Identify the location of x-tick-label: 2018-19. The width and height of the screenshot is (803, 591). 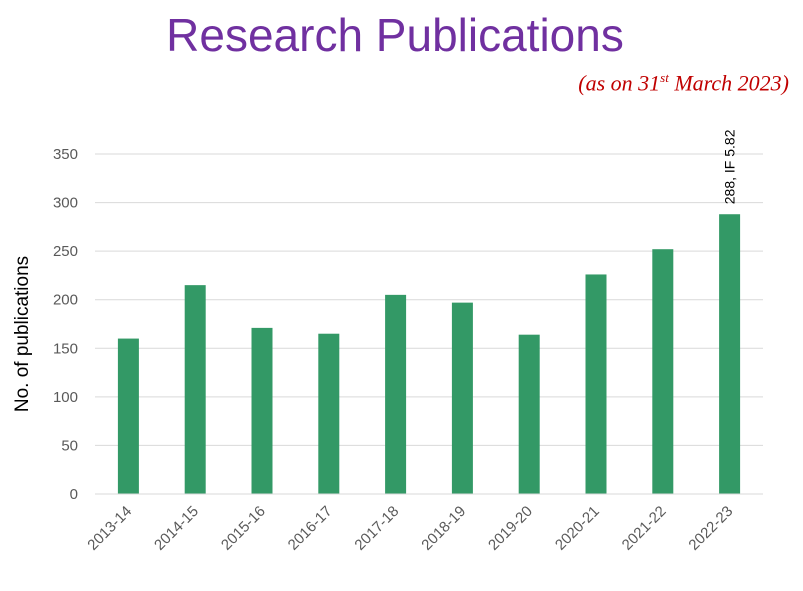
(443, 528).